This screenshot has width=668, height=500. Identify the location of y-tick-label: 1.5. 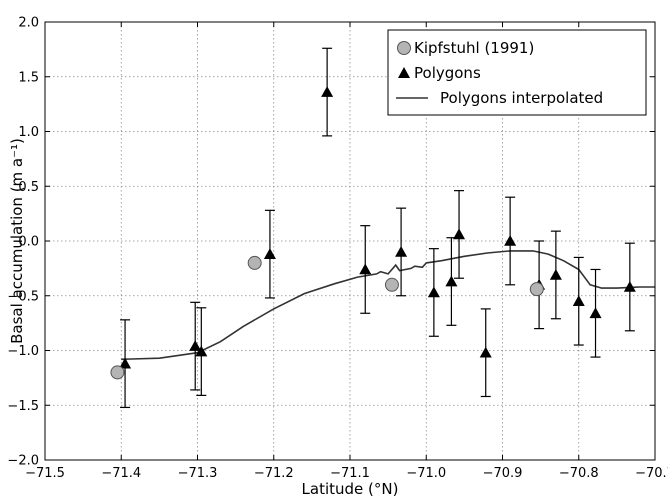
(28, 77).